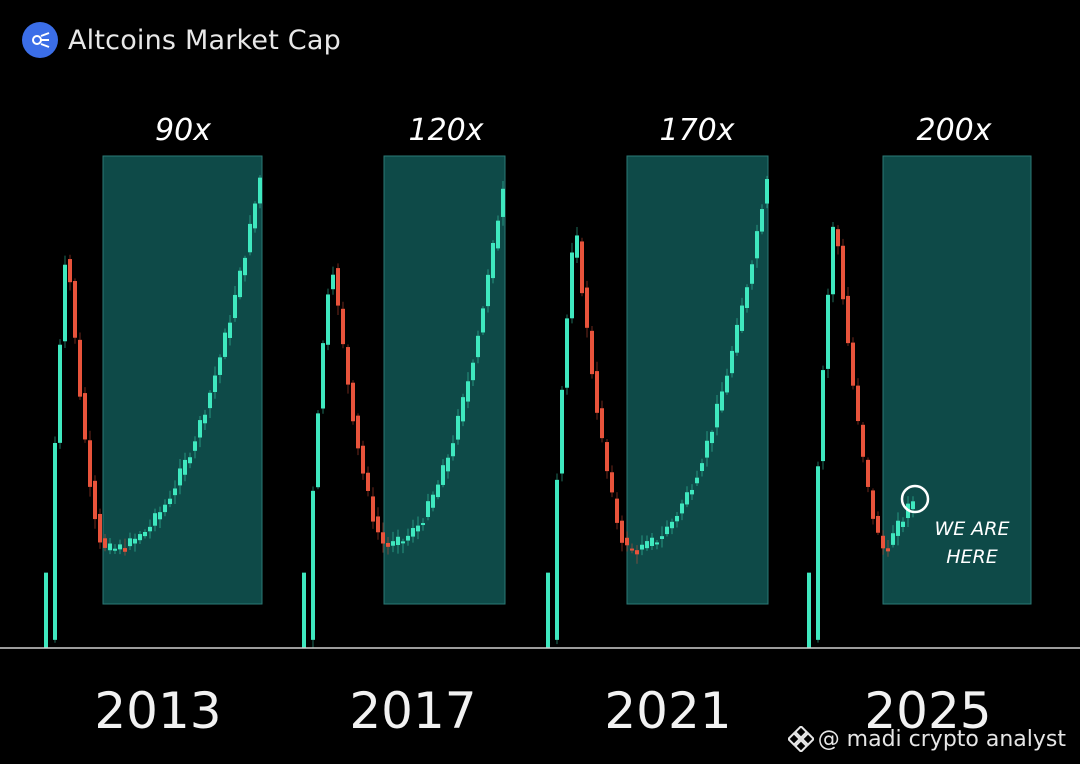 The height and width of the screenshot is (764, 1080). Describe the element at coordinates (971, 529) in the screenshot. I see `note-line-1: WE ARE` at that location.